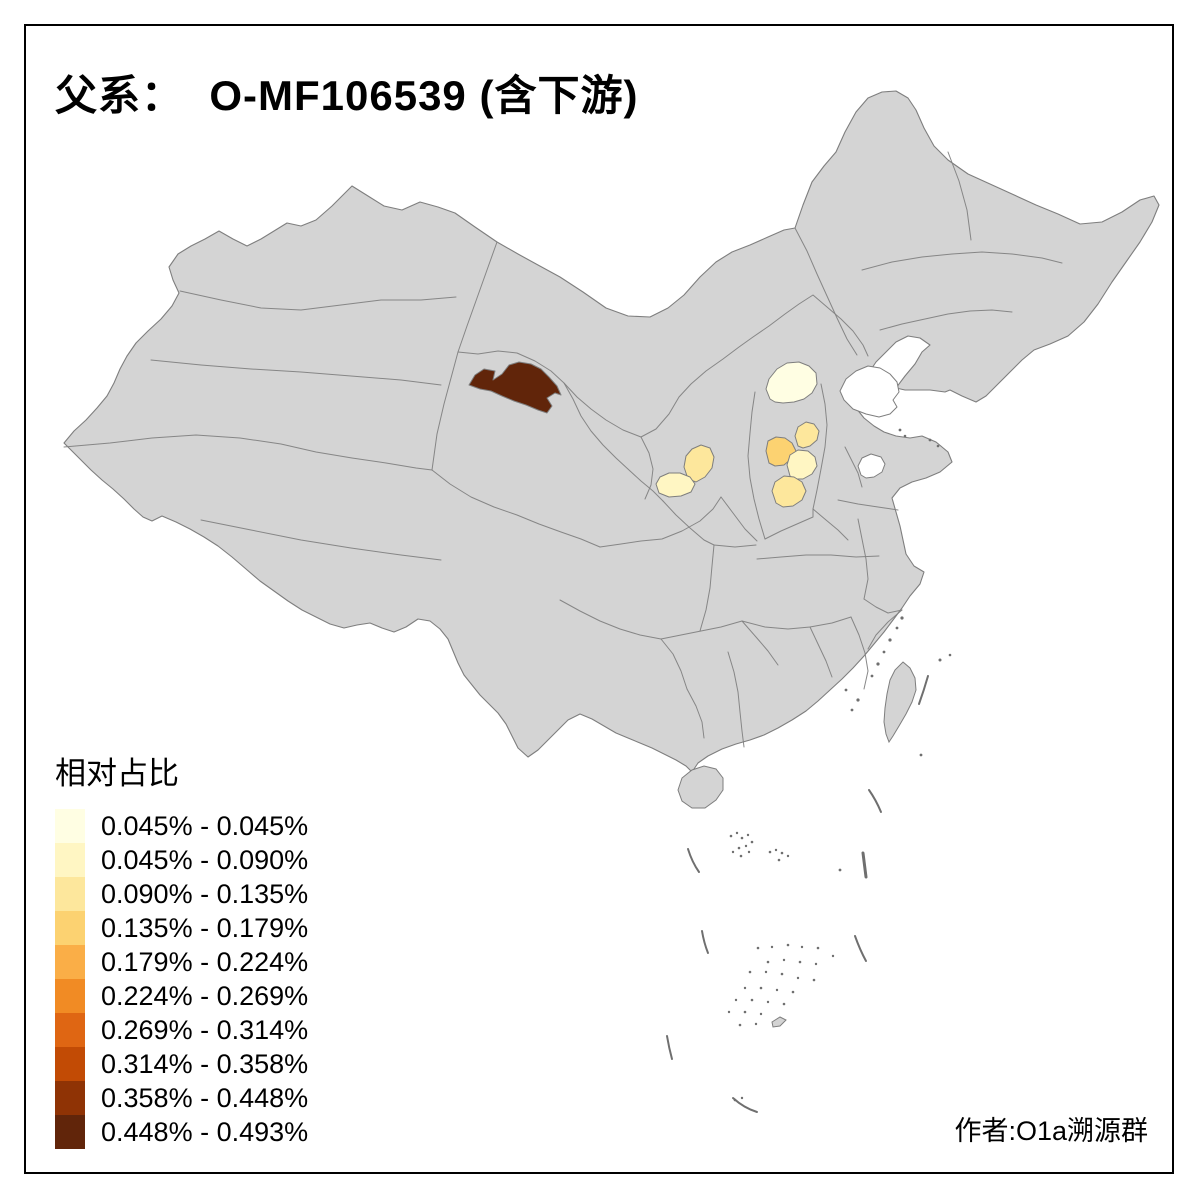 Image resolution: width=1200 pixels, height=1200 pixels. Describe the element at coordinates (205, 928) in the screenshot. I see `legend-label: 0.135% - 0.179%` at that location.